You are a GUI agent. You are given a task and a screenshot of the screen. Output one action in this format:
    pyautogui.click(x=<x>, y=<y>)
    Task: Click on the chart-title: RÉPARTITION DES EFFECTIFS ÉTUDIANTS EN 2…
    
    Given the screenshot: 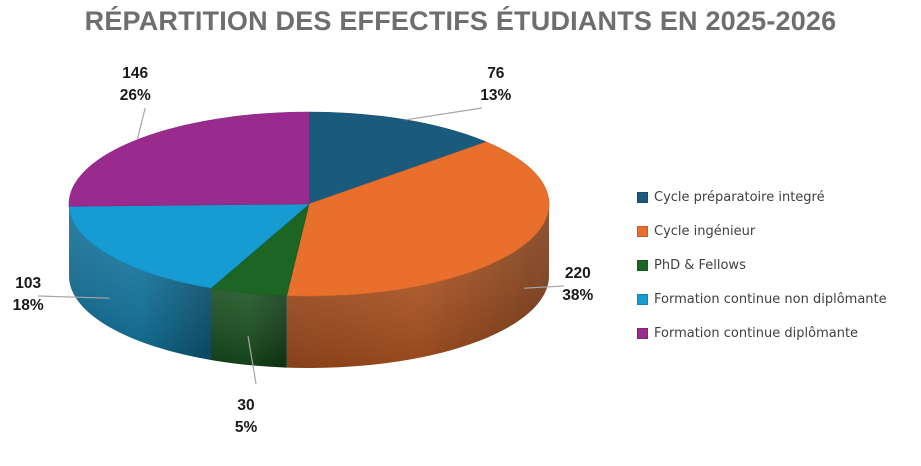 What is the action you would take?
    pyautogui.click(x=460, y=21)
    